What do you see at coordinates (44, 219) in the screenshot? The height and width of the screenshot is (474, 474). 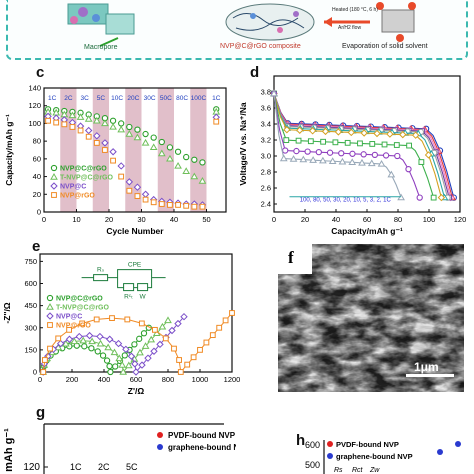 I see `x-tick-label: 0` at bounding box center [44, 219].